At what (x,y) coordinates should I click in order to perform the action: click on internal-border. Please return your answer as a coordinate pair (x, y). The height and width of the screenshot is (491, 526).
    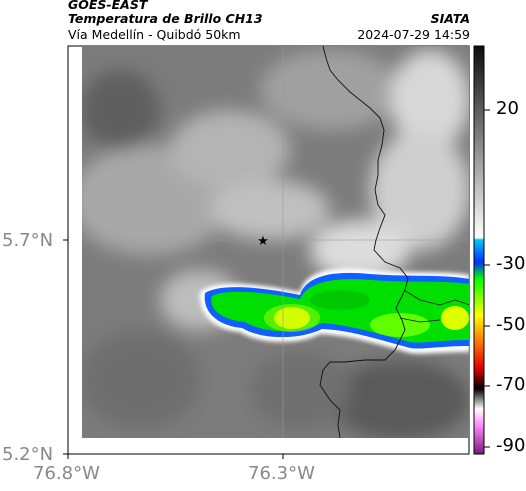
    Looking at the image, I should click on (436, 297).